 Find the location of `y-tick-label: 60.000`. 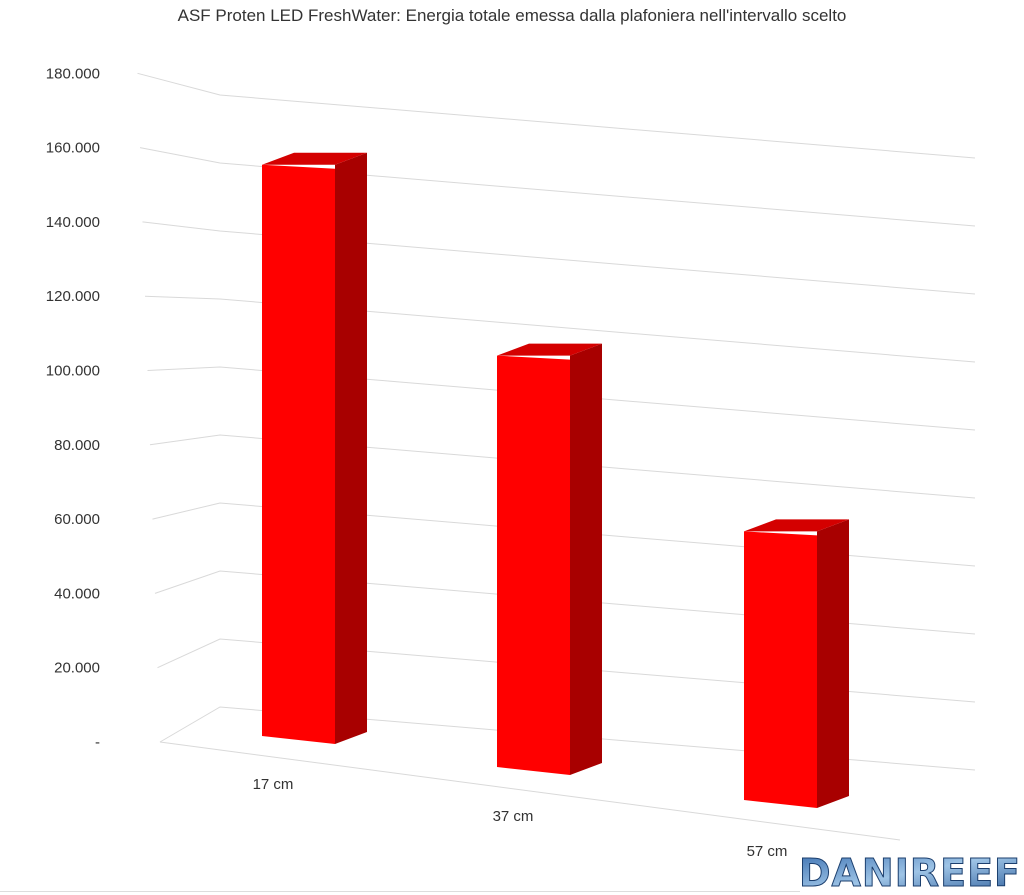

y-tick-label: 60.000 is located at coordinates (77, 519).